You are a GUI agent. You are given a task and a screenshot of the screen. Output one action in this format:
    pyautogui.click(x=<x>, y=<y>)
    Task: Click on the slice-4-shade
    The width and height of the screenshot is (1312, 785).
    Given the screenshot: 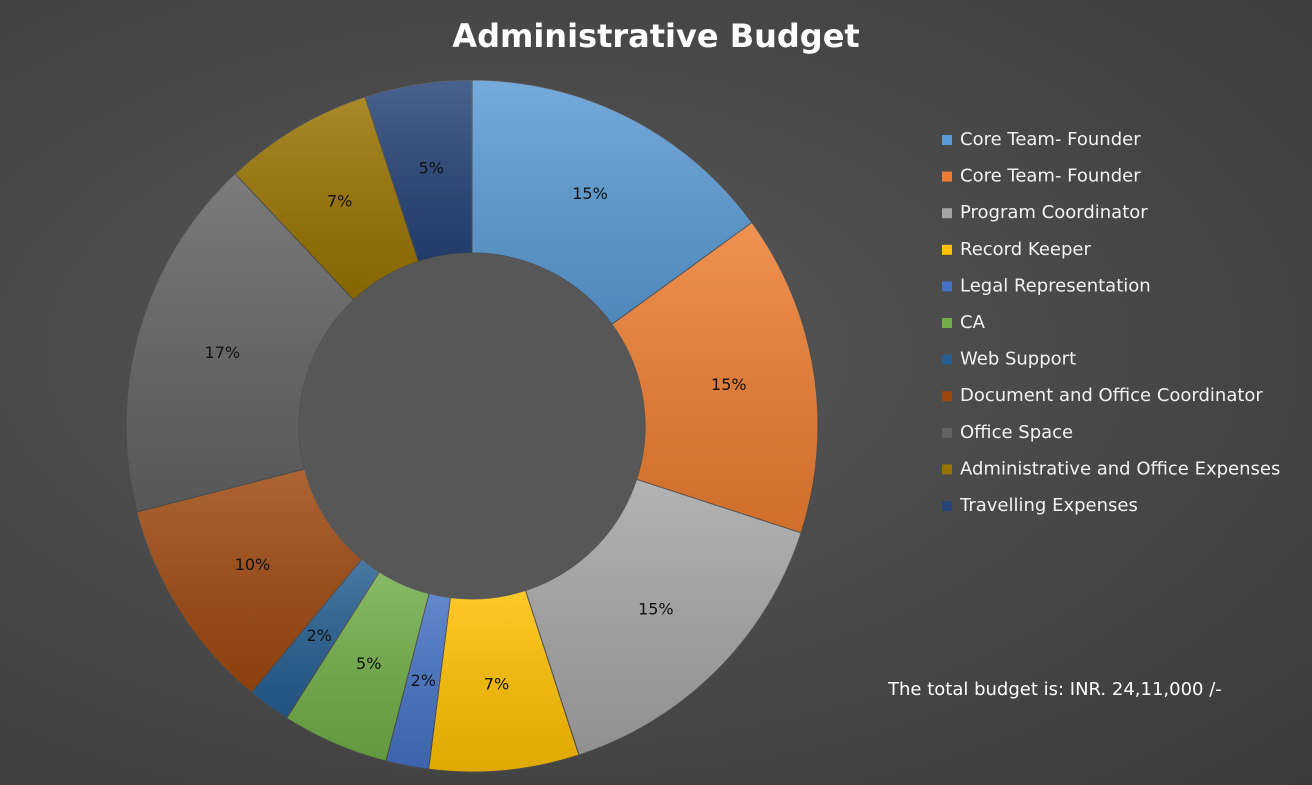 What is the action you would take?
    pyautogui.click(x=503, y=681)
    